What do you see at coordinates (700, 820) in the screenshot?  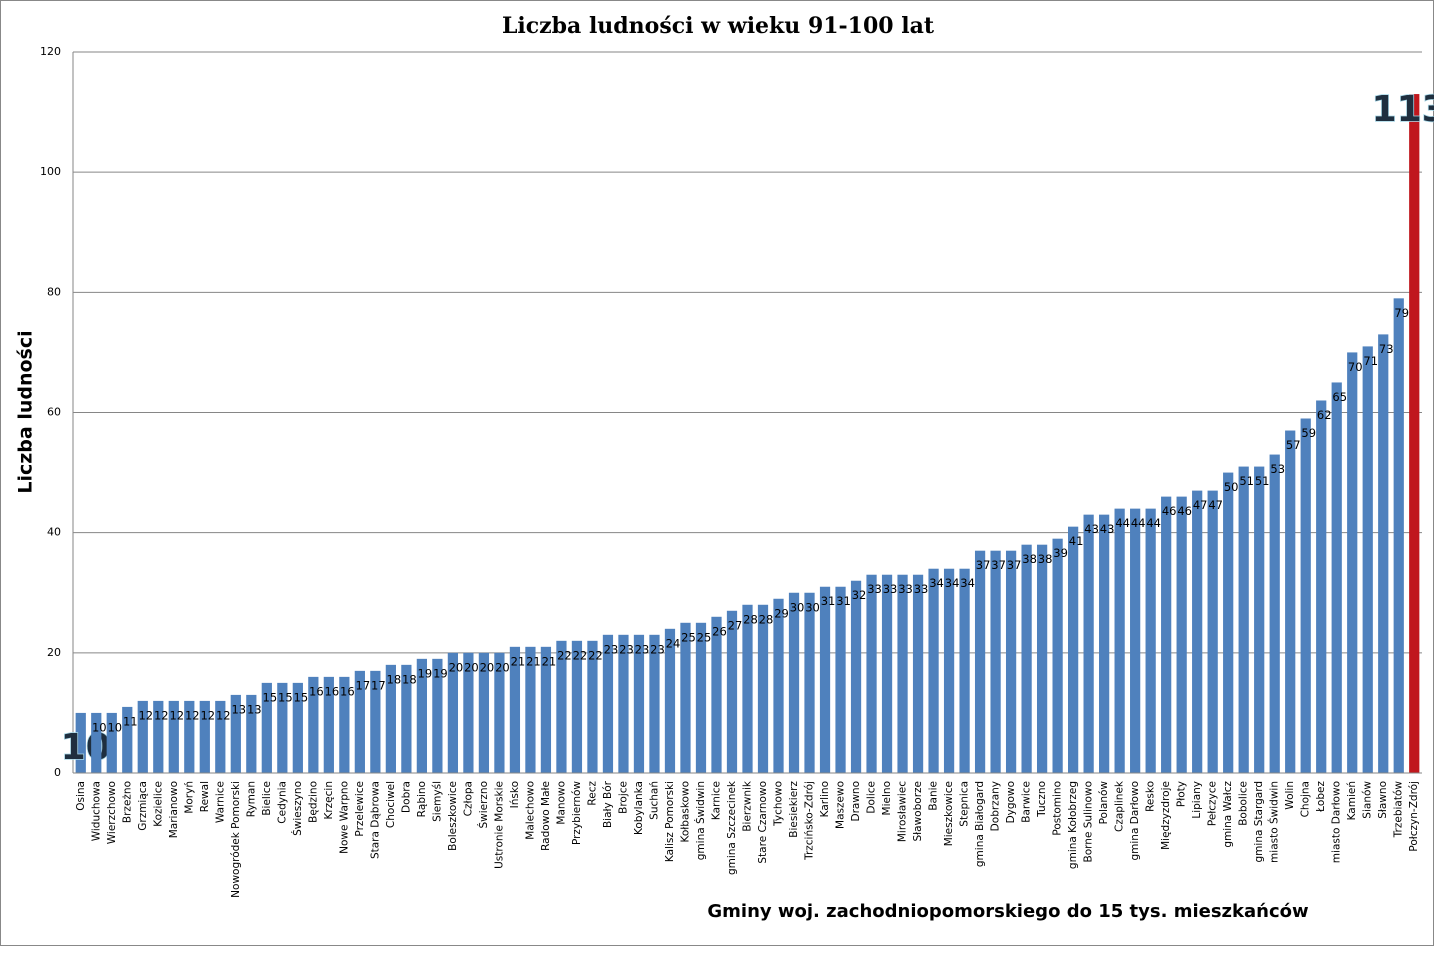 I see `x-tick-label: gmina Świdwin` at bounding box center [700, 820].